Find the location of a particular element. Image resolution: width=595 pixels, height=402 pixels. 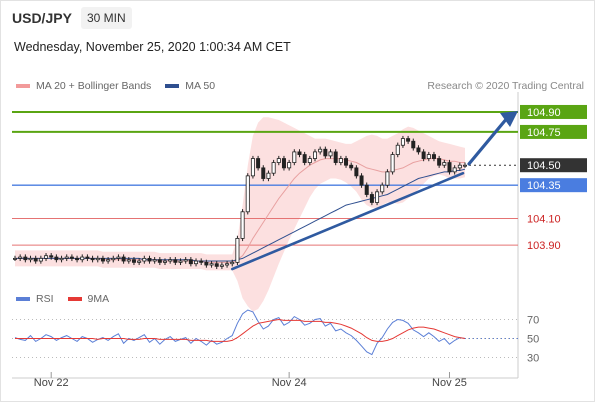

trend-line is located at coordinates (347, 221).